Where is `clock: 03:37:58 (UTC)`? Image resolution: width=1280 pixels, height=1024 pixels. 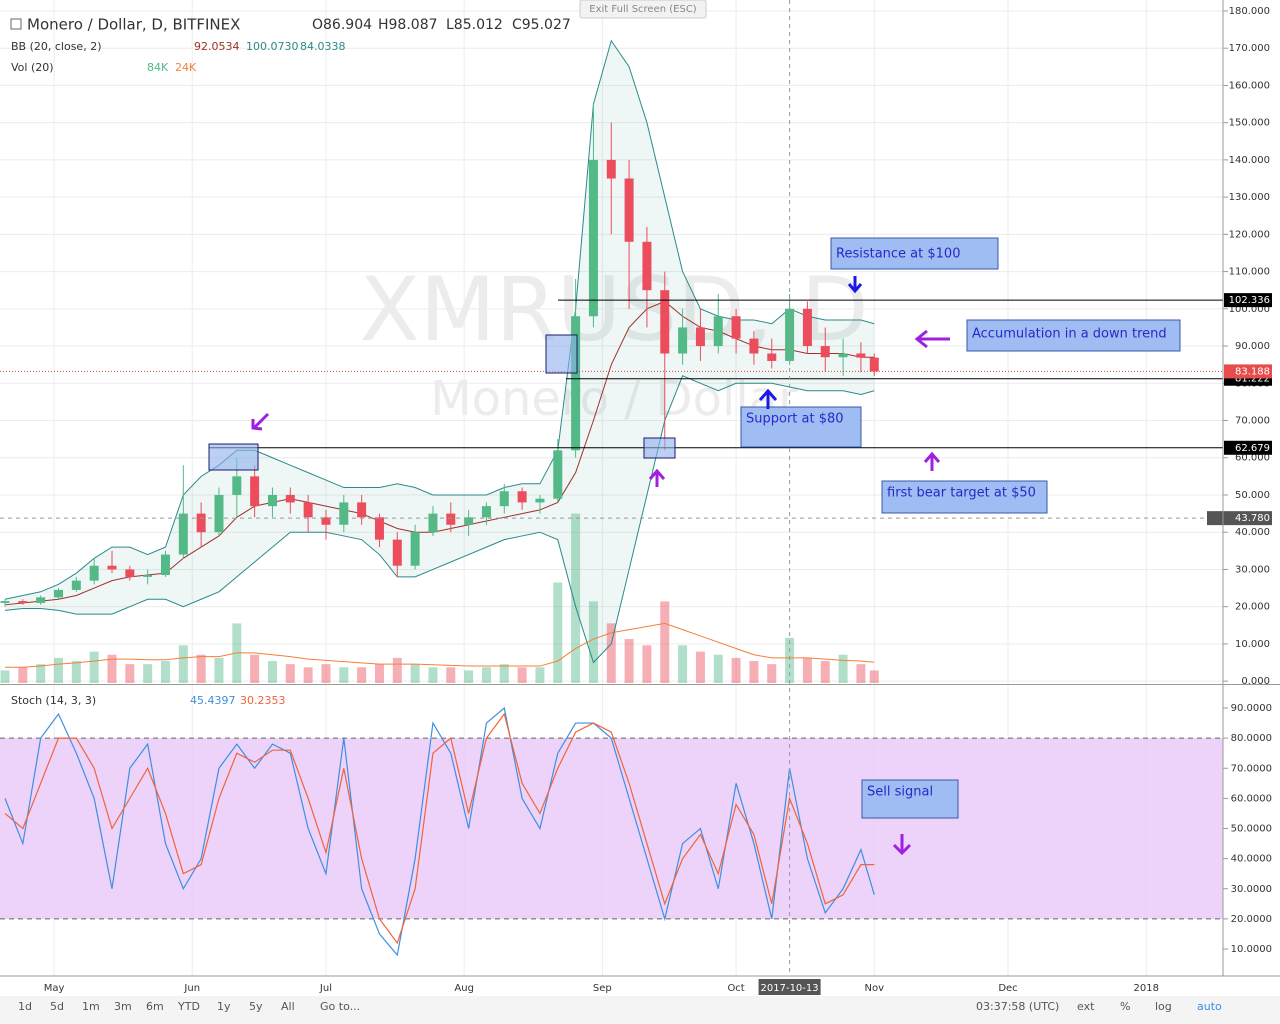
clock: 03:37:58 (UTC) is located at coordinates (1017, 1006).